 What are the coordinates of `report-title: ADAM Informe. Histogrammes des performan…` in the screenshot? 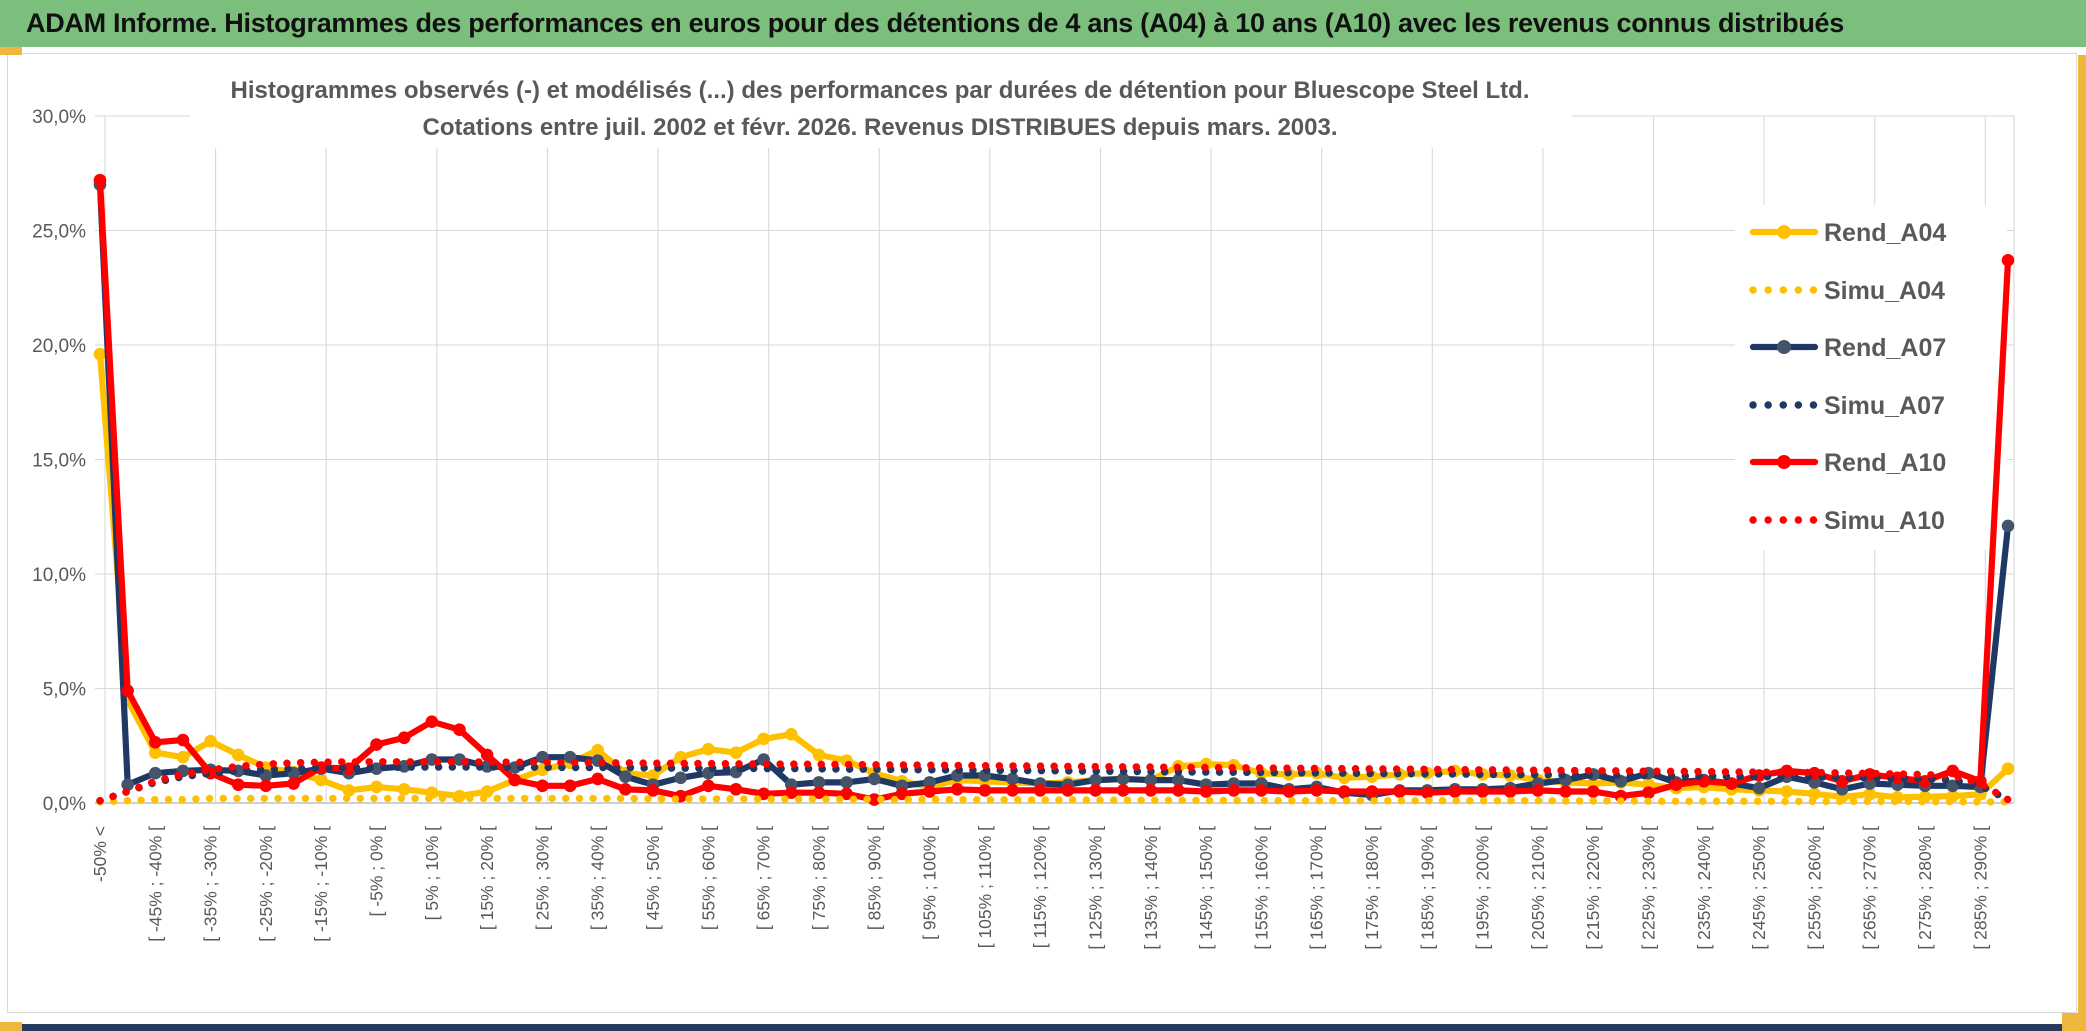 It's located at (935, 23).